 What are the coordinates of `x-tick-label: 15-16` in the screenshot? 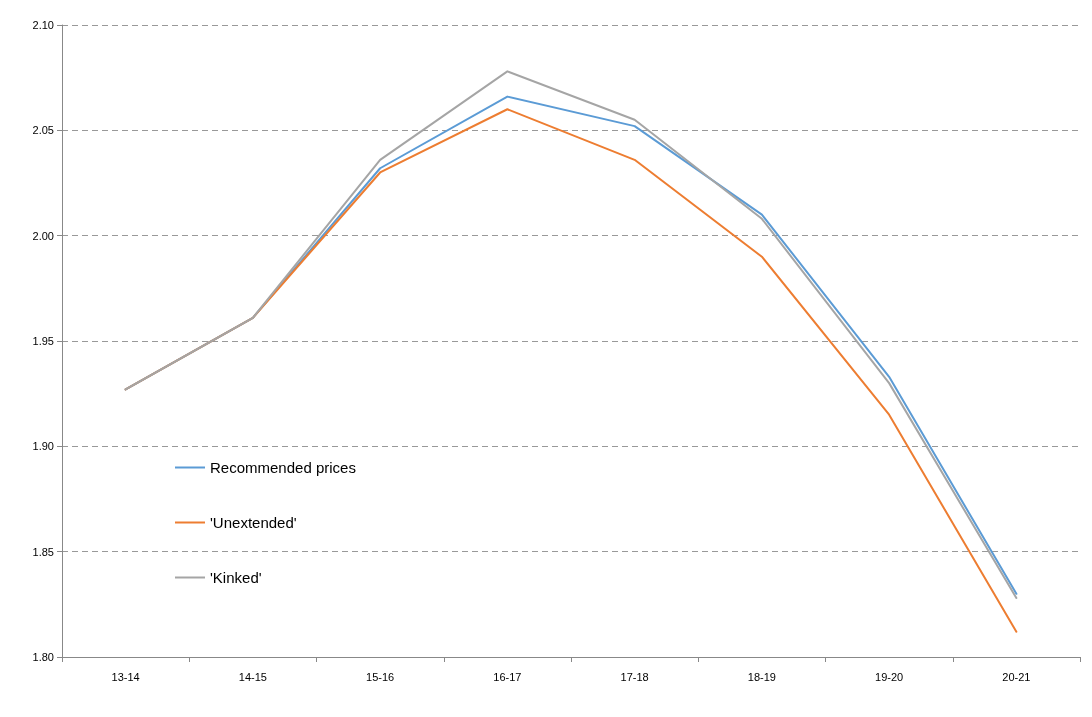 It's located at (380, 676).